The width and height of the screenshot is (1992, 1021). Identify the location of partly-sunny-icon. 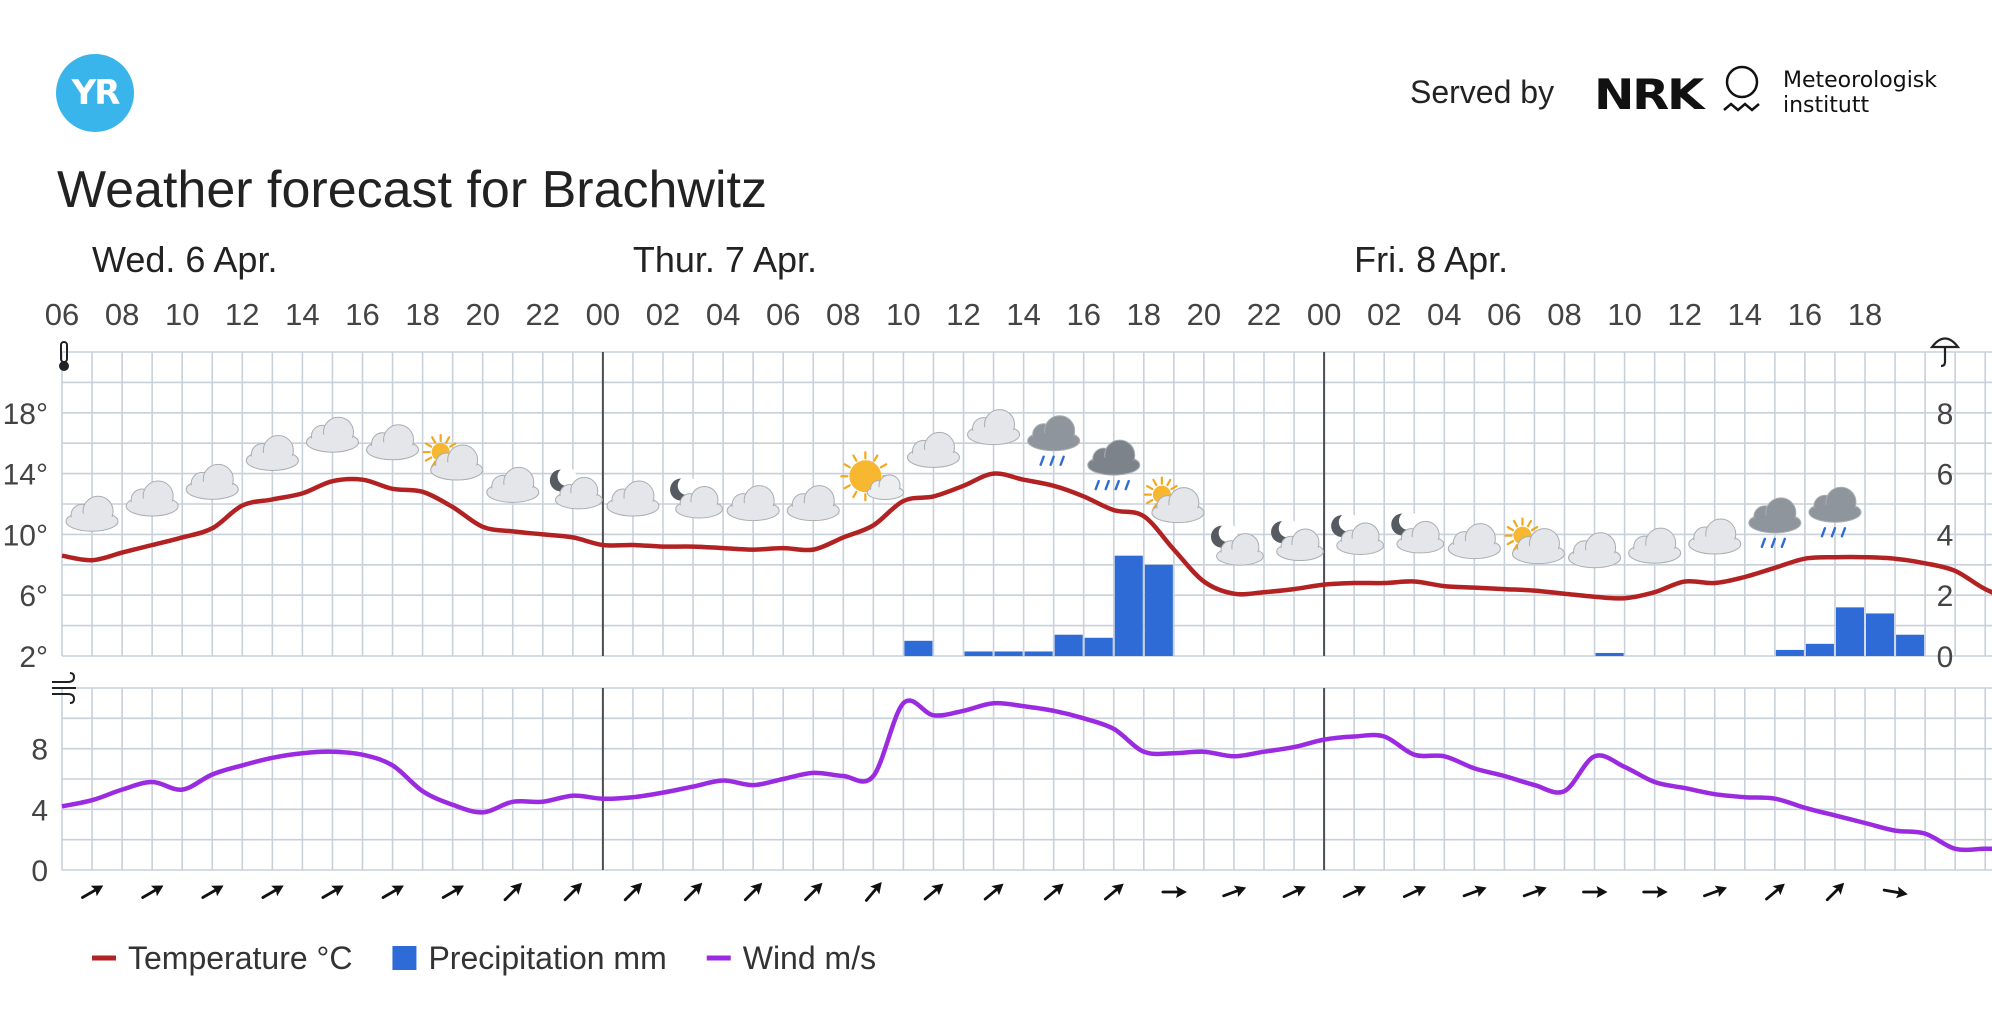
(872, 476).